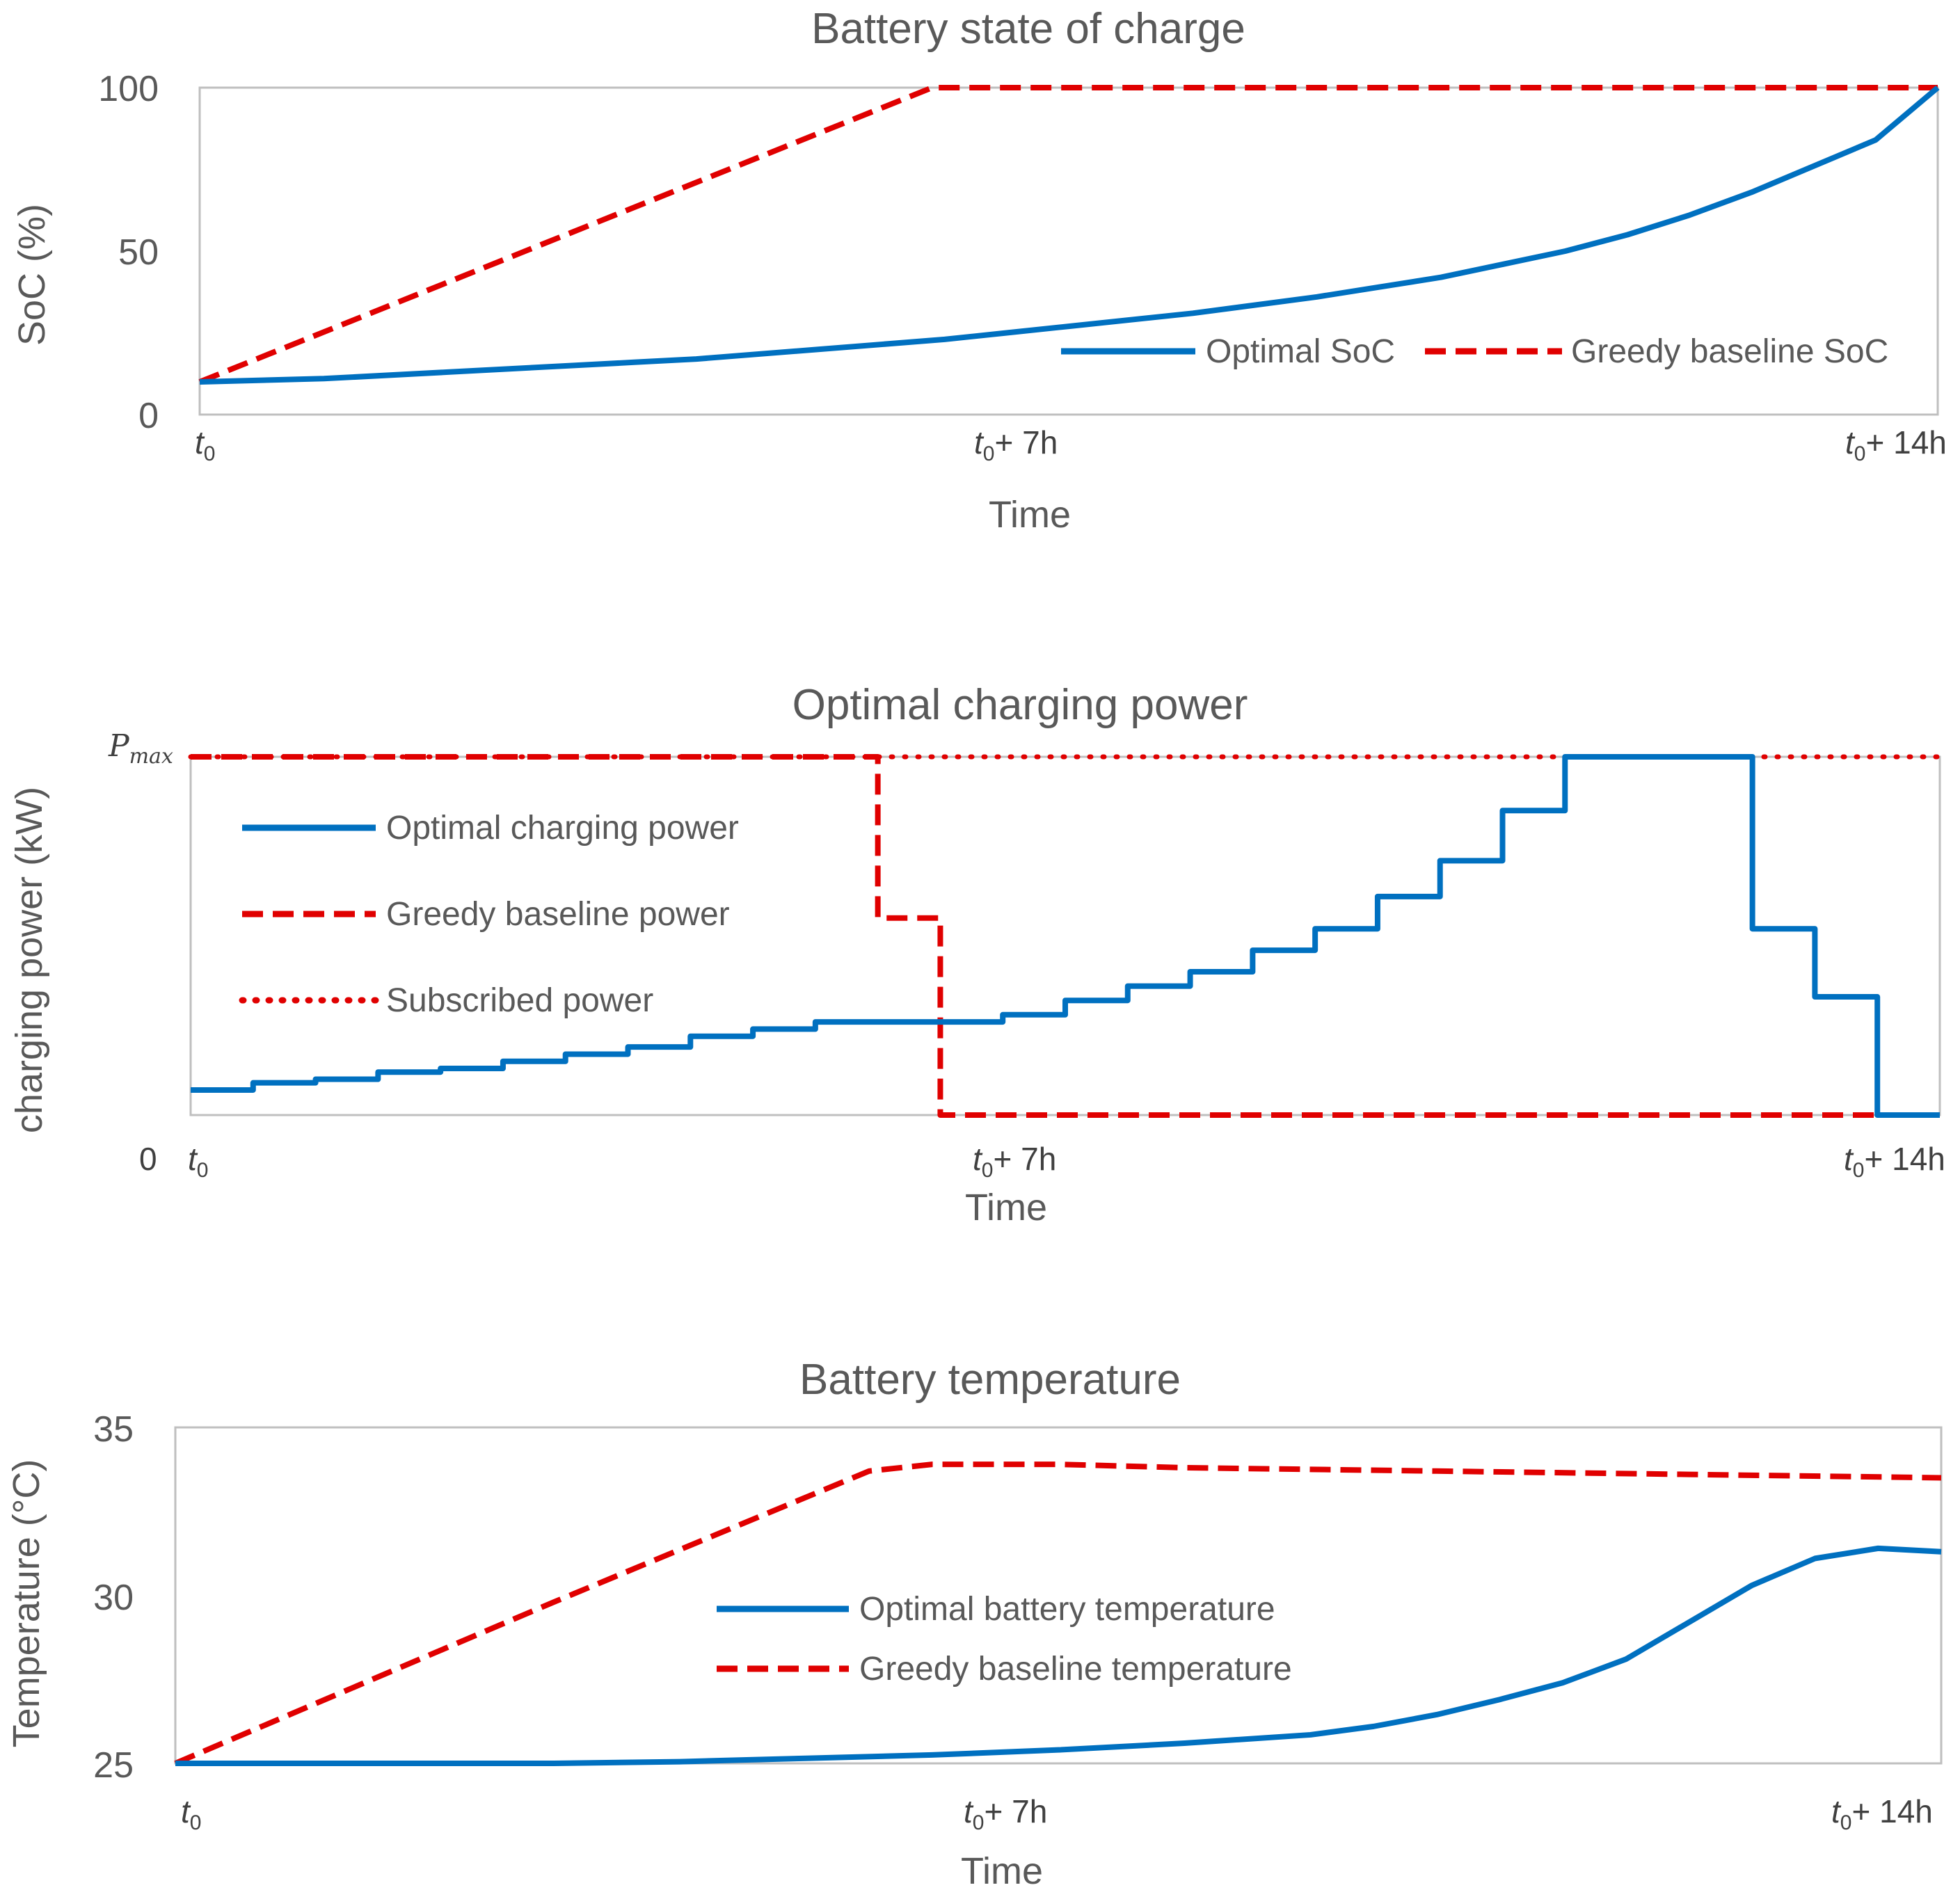 The width and height of the screenshot is (1960, 1899). I want to click on power-y-axis-label: charging power (kW), so click(29, 960).